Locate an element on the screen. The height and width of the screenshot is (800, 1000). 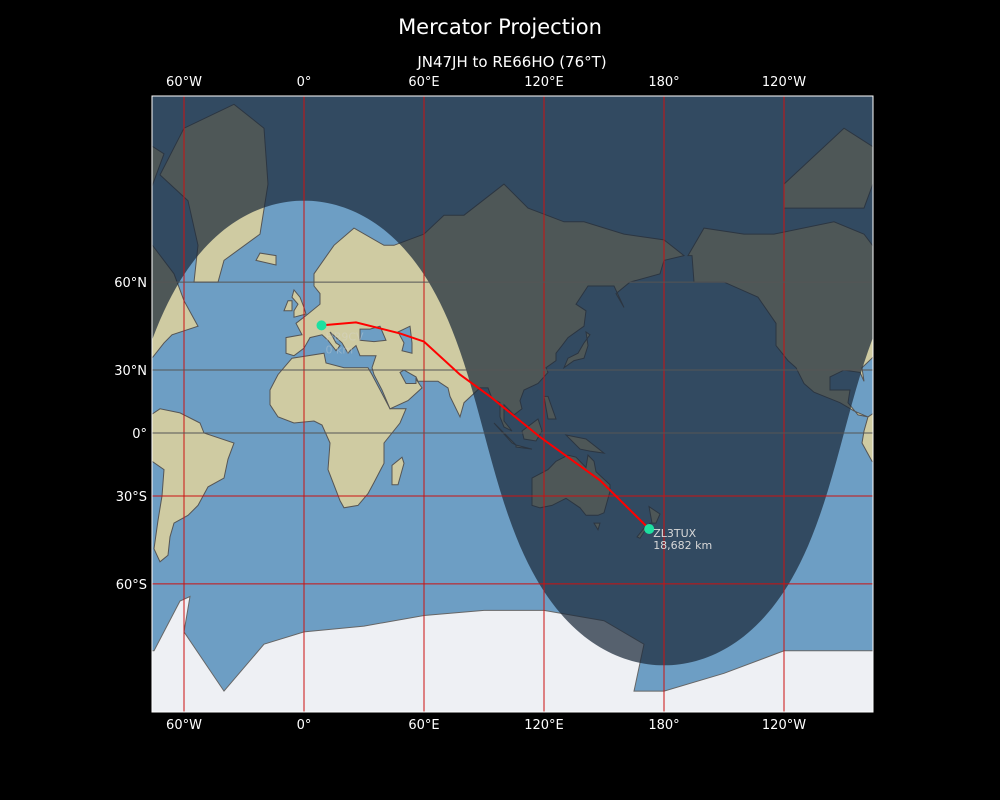
top-lon-tick-label: 120°W is located at coordinates (784, 82).